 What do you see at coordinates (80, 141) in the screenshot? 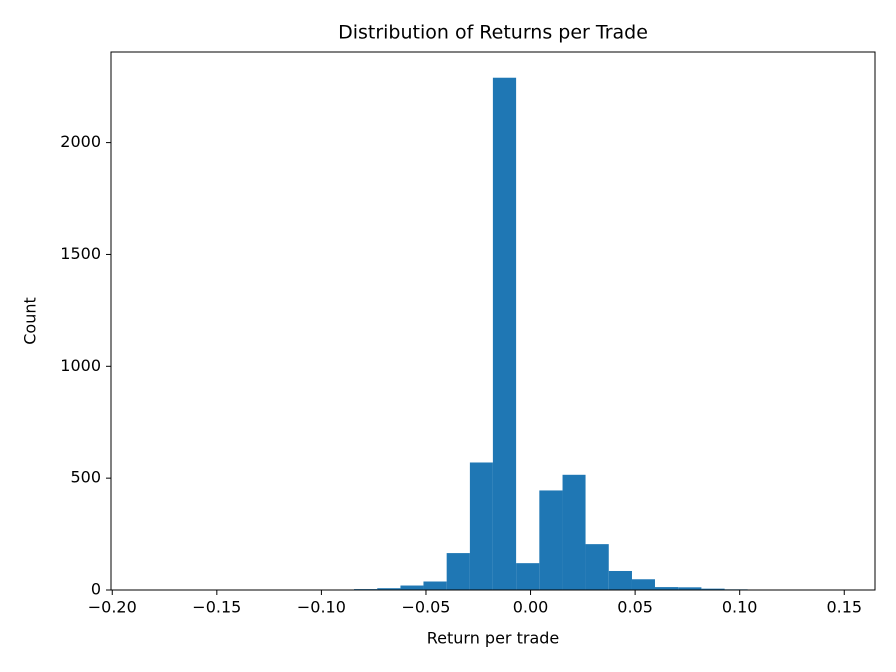
I see `y-tick-label: 2000` at bounding box center [80, 141].